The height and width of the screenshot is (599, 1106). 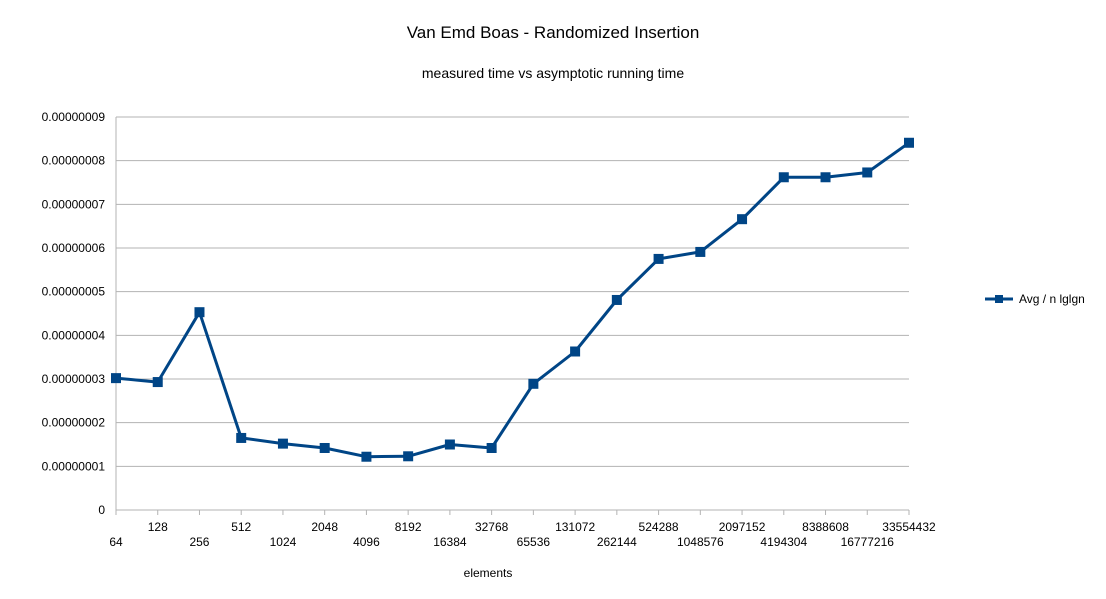 What do you see at coordinates (492, 527) in the screenshot?
I see `x-tick-label: 32768` at bounding box center [492, 527].